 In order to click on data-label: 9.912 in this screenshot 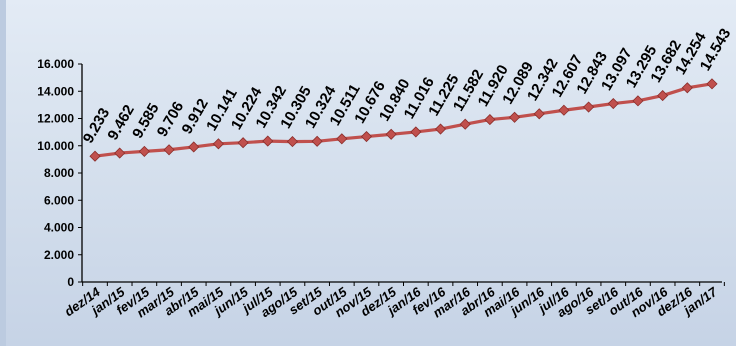, I will do `click(194, 116)`.